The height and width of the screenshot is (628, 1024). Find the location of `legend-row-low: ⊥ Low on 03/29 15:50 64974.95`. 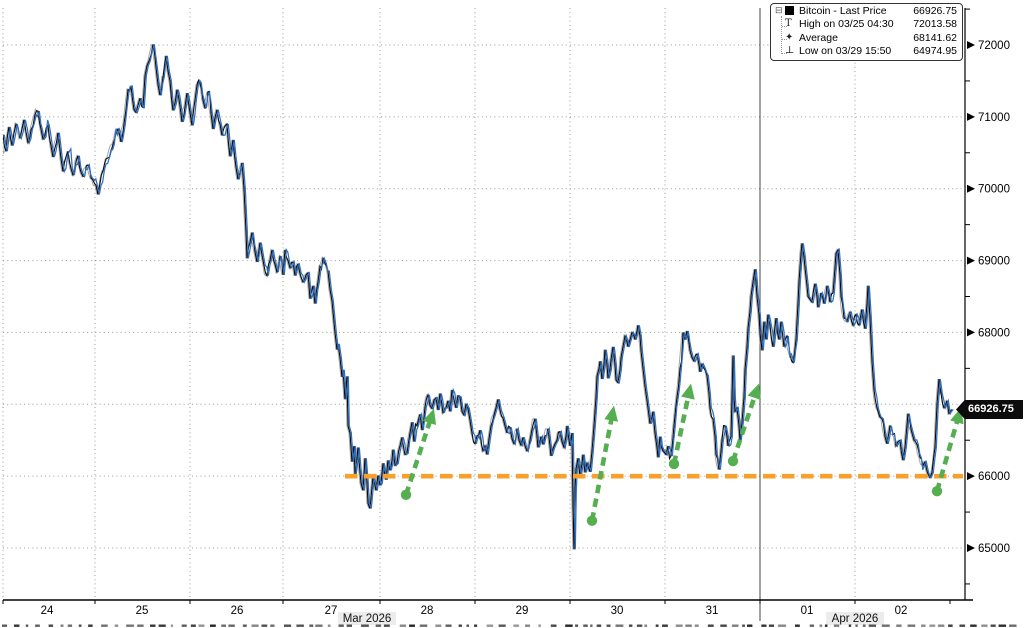

legend-row-low: ⊥ Low on 03/29 15:50 64974.95 is located at coordinates (866, 52).